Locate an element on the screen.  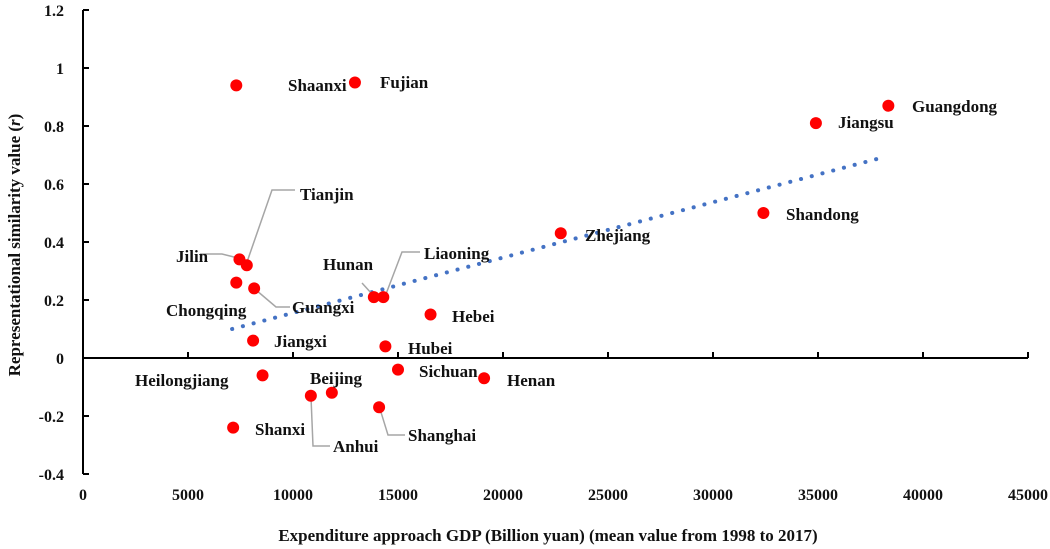
leader-line-liaoning is located at coordinates (402, 273).